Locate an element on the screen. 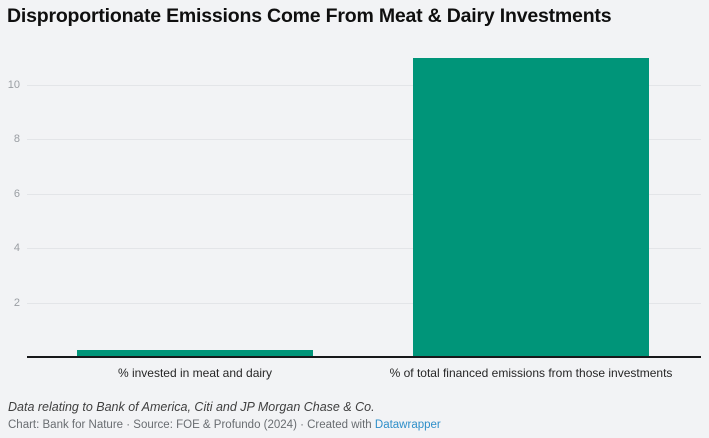  y-tick-label: 10 is located at coordinates (13, 85).